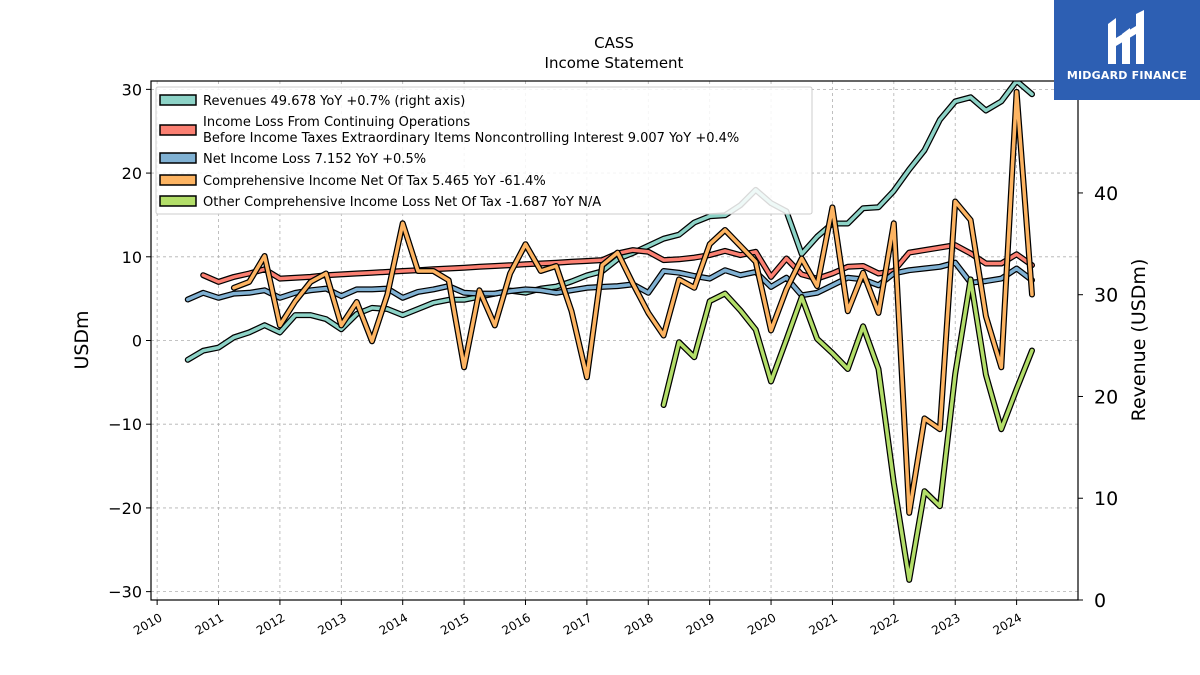 The height and width of the screenshot is (675, 1200). What do you see at coordinates (1106, 296) in the screenshot?
I see `y2-tick-label: 30` at bounding box center [1106, 296].